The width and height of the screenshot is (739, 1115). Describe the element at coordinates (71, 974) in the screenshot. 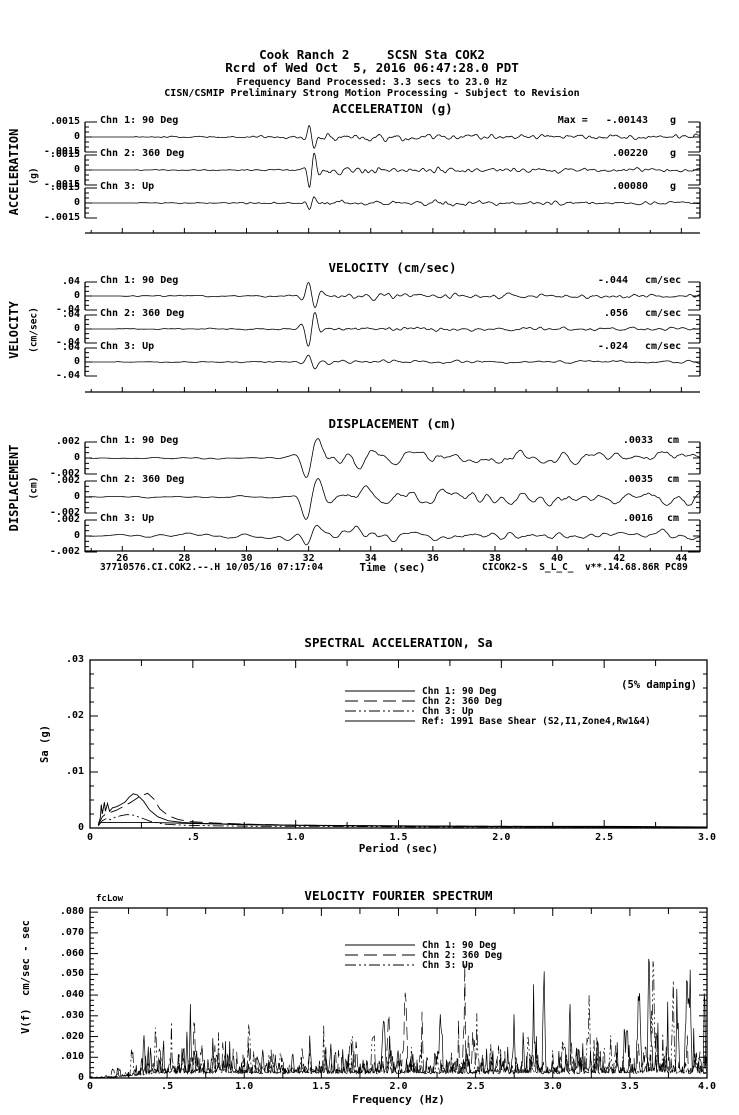

I see `fourier-y-tick-label: .050` at that location.